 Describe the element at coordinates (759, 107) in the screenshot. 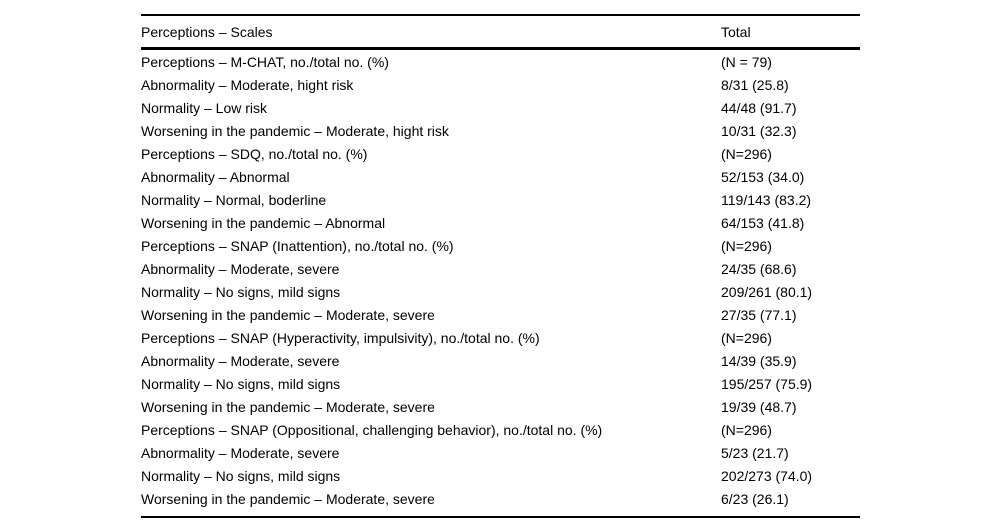

I see `row-total: 44/48 (91.7)` at that location.